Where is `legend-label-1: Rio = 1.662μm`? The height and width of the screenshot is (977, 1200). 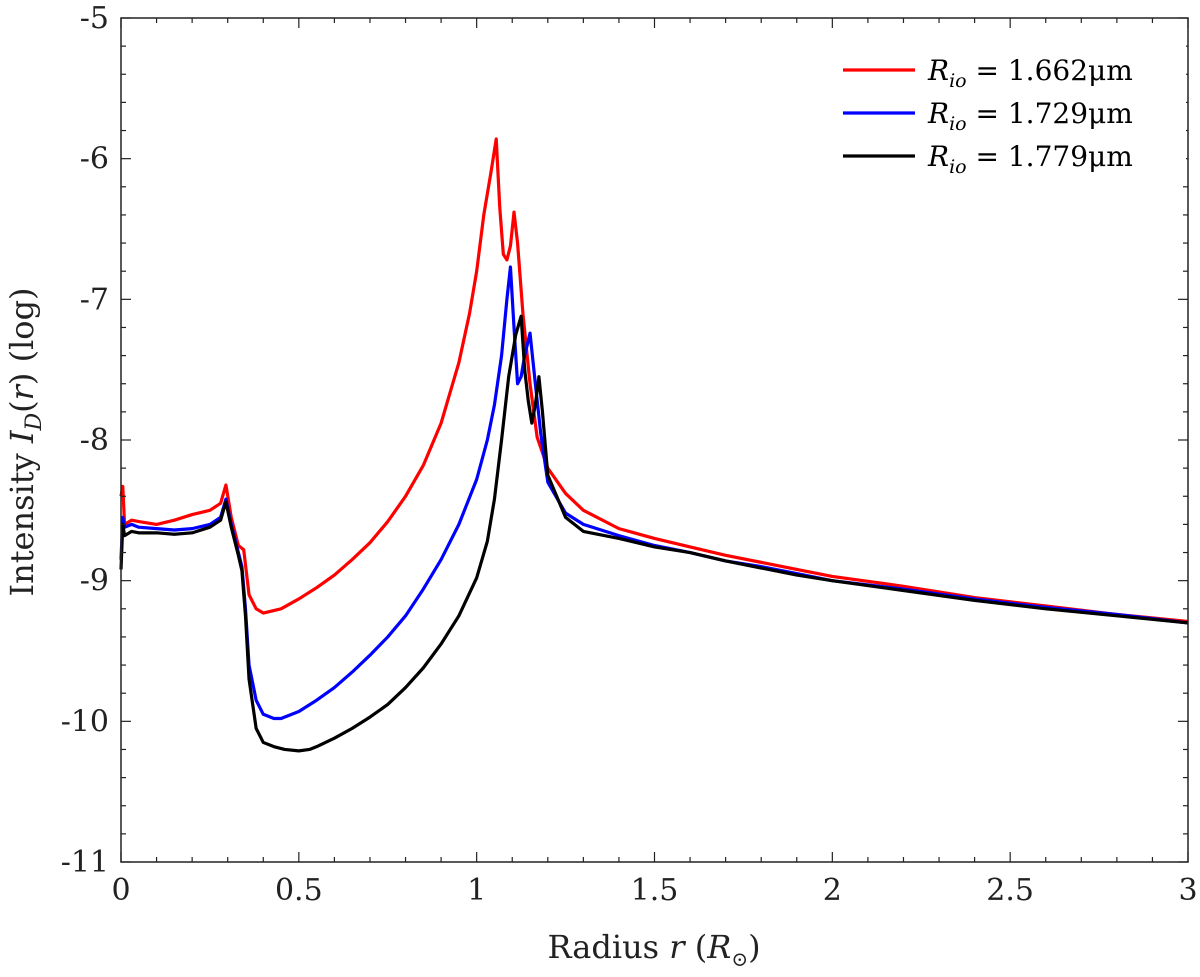 legend-label-1: Rio = 1.662μm is located at coordinates (1030, 73).